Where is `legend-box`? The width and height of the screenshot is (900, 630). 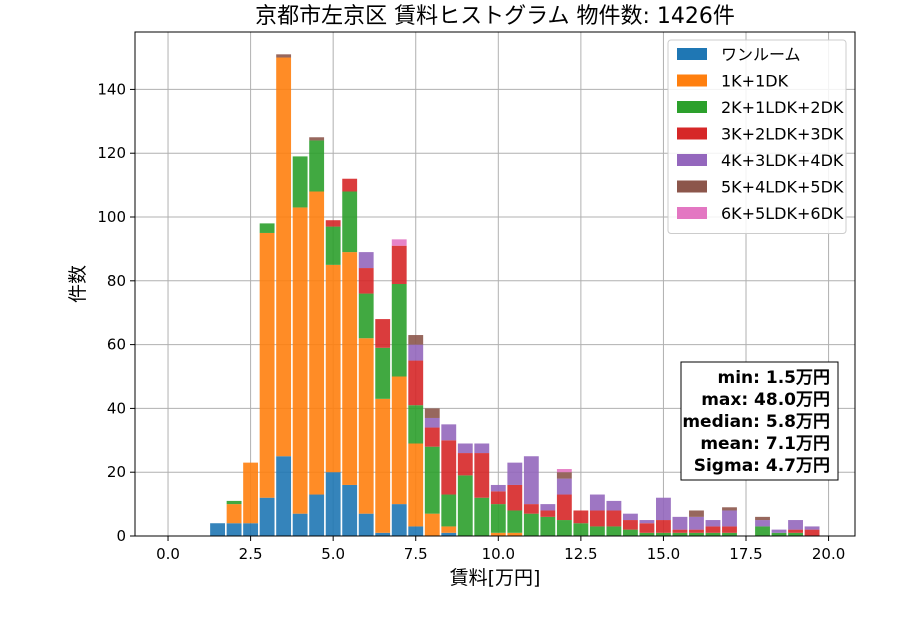
legend-box is located at coordinates (757, 136).